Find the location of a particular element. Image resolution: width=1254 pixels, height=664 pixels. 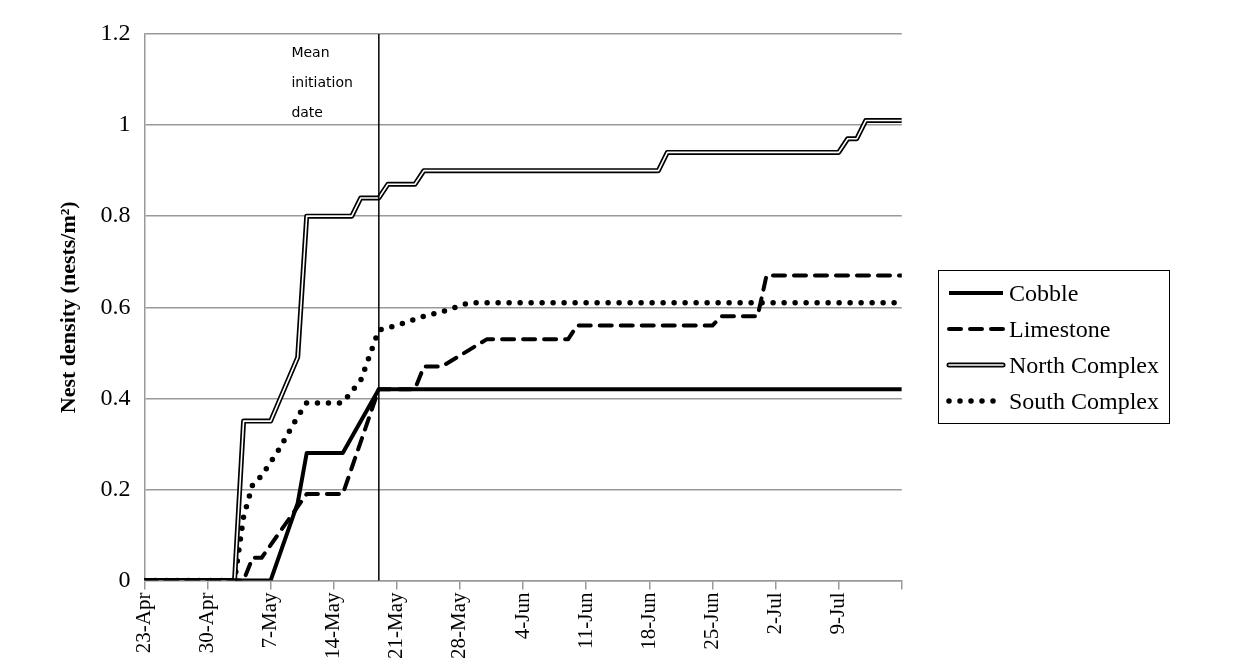

y-tick-label: 1.2 is located at coordinates (115, 32).